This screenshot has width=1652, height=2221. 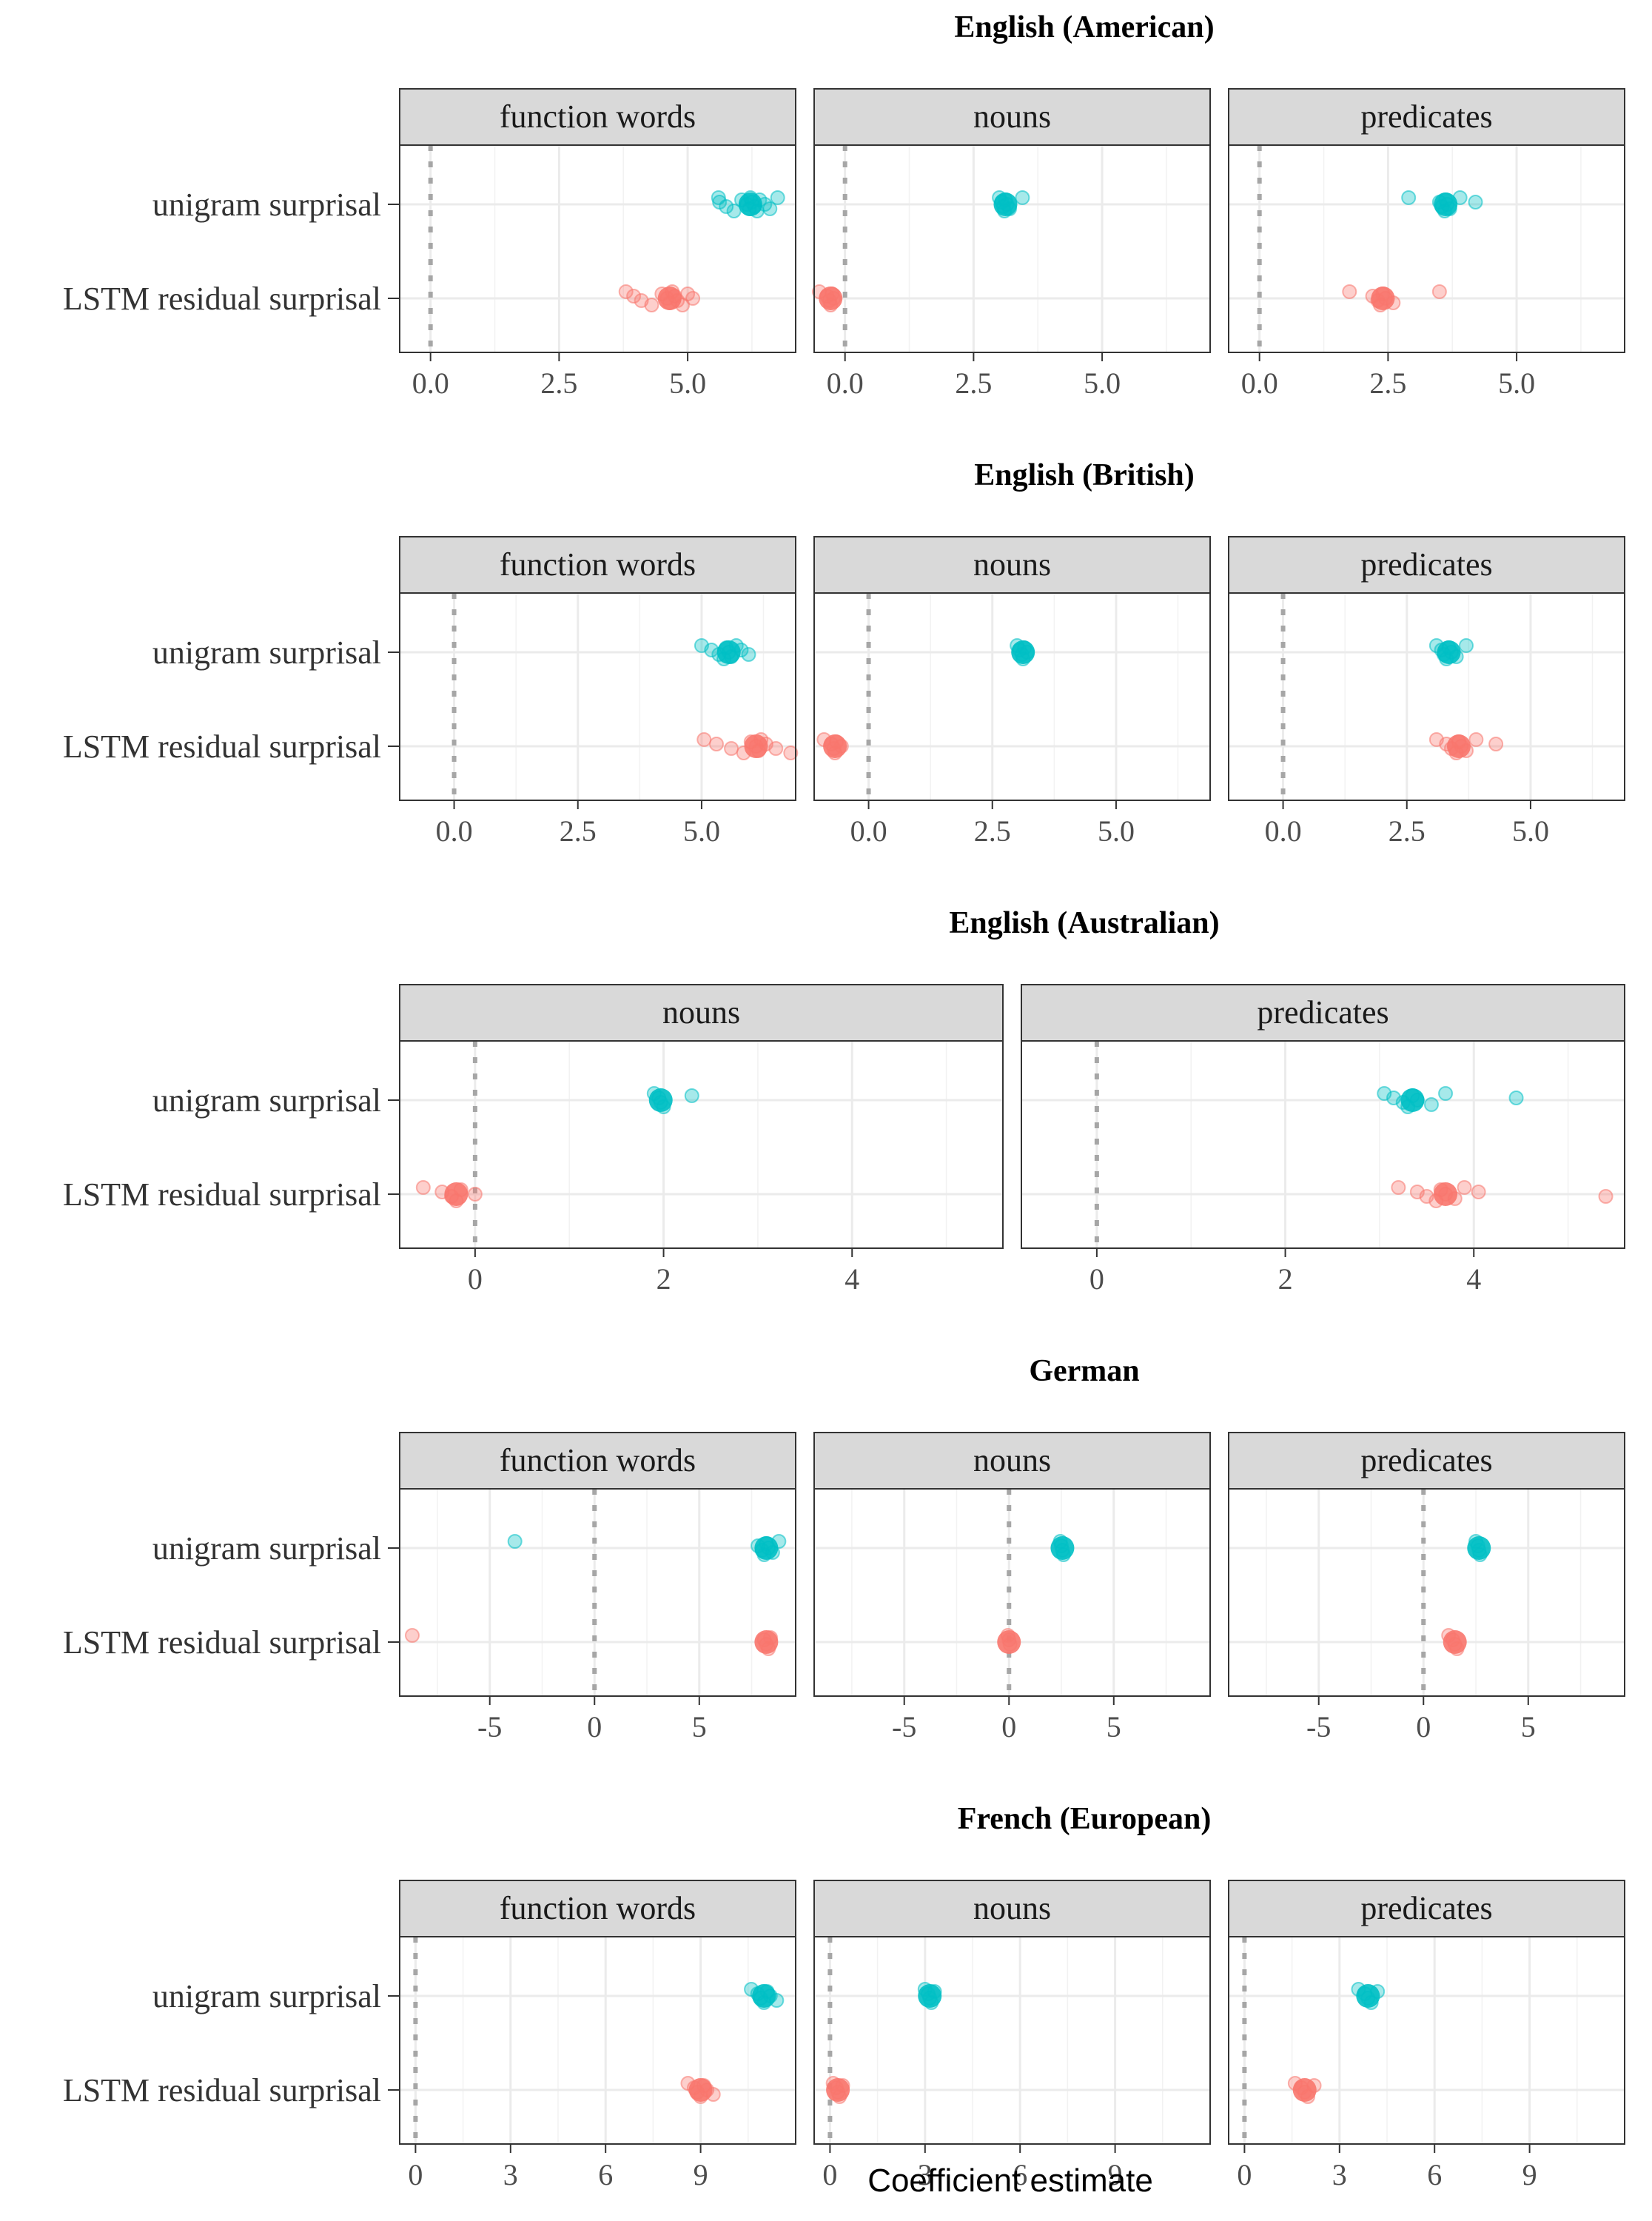 What do you see at coordinates (490, 1726) in the screenshot?
I see `x-tick-label: -5` at bounding box center [490, 1726].